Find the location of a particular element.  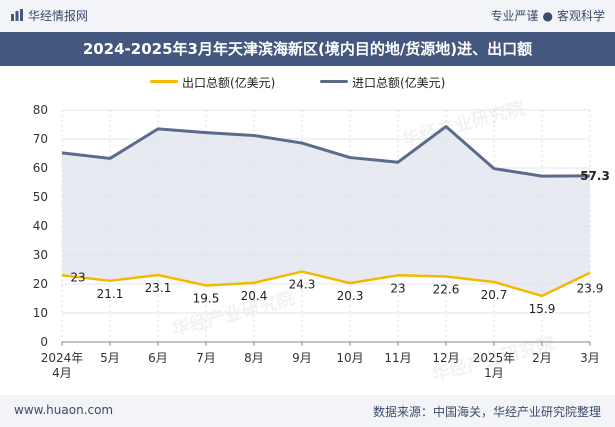

export-line is located at coordinates (326, 284).